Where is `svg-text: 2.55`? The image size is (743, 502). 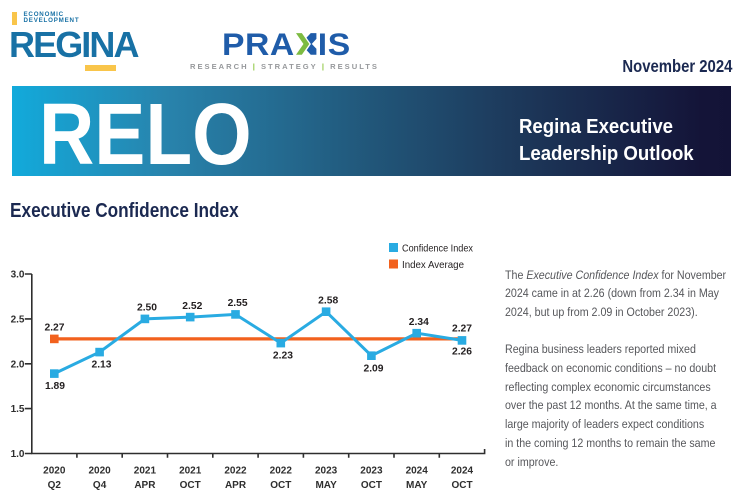
svg-text: 2.55 is located at coordinates (238, 303).